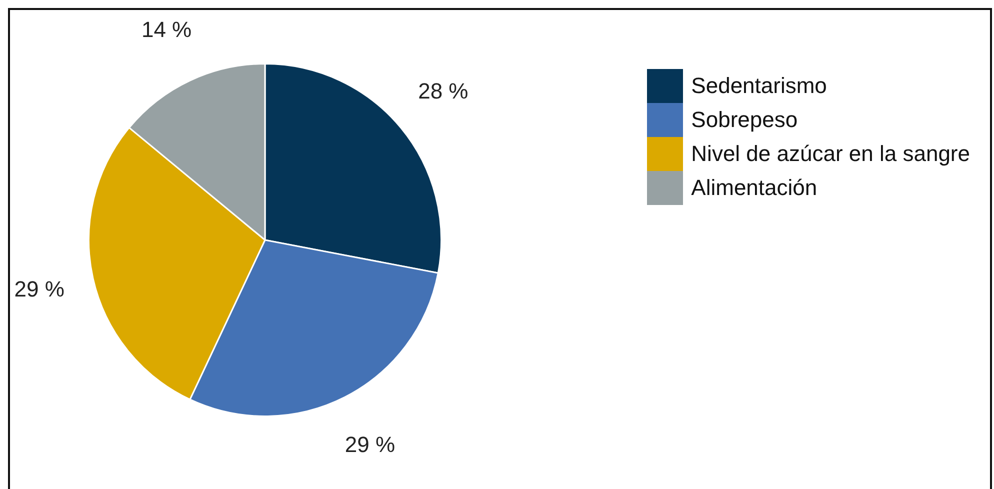  I want to click on data-label: 14 %, so click(166, 29).